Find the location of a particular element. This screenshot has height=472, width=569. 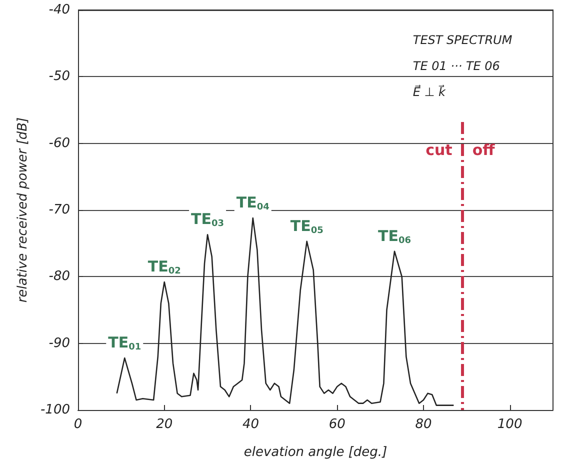

y-tick-label: -70 is located at coordinates (59, 210).